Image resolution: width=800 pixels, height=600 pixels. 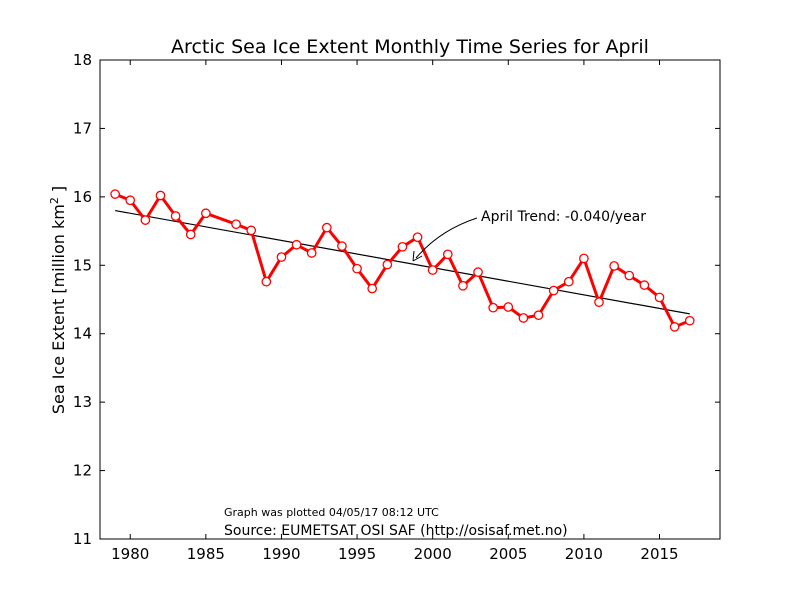 I want to click on y-axis-label-superscript: 2, so click(x=54, y=200).